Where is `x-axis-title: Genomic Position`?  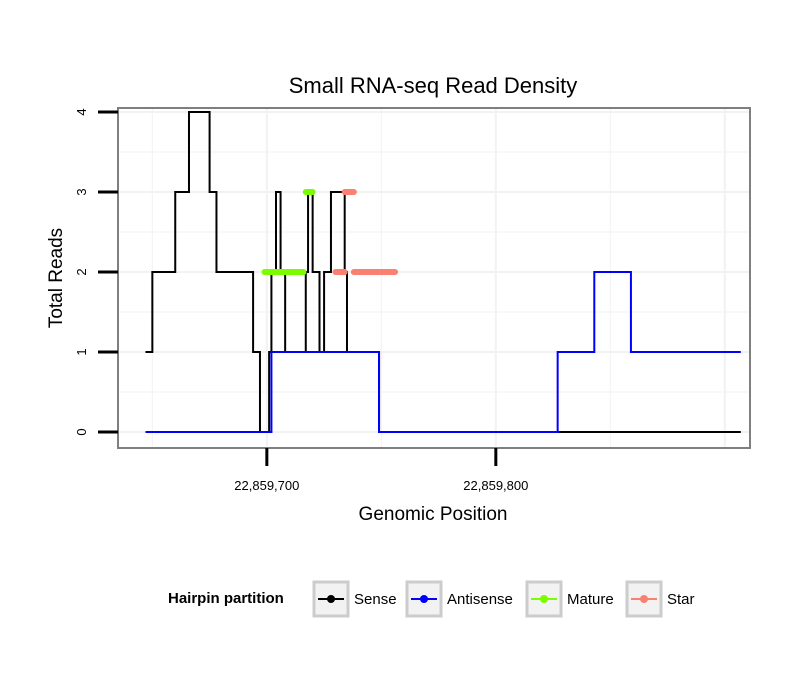 x-axis-title: Genomic Position is located at coordinates (433, 514).